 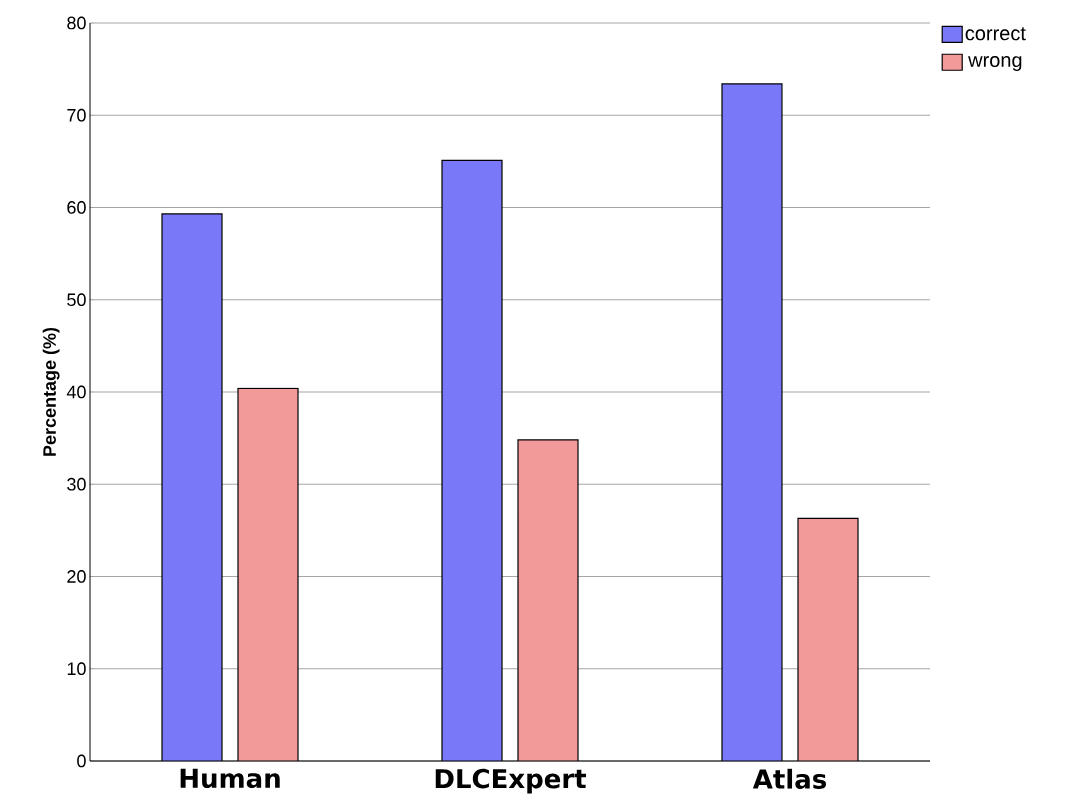 What do you see at coordinates (76, 392) in the screenshot?
I see `y-tick-label: 40` at bounding box center [76, 392].